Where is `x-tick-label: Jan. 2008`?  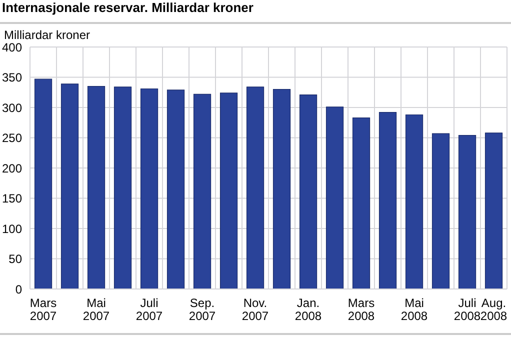 x-tick-label: Jan. 2008 is located at coordinates (308, 309).